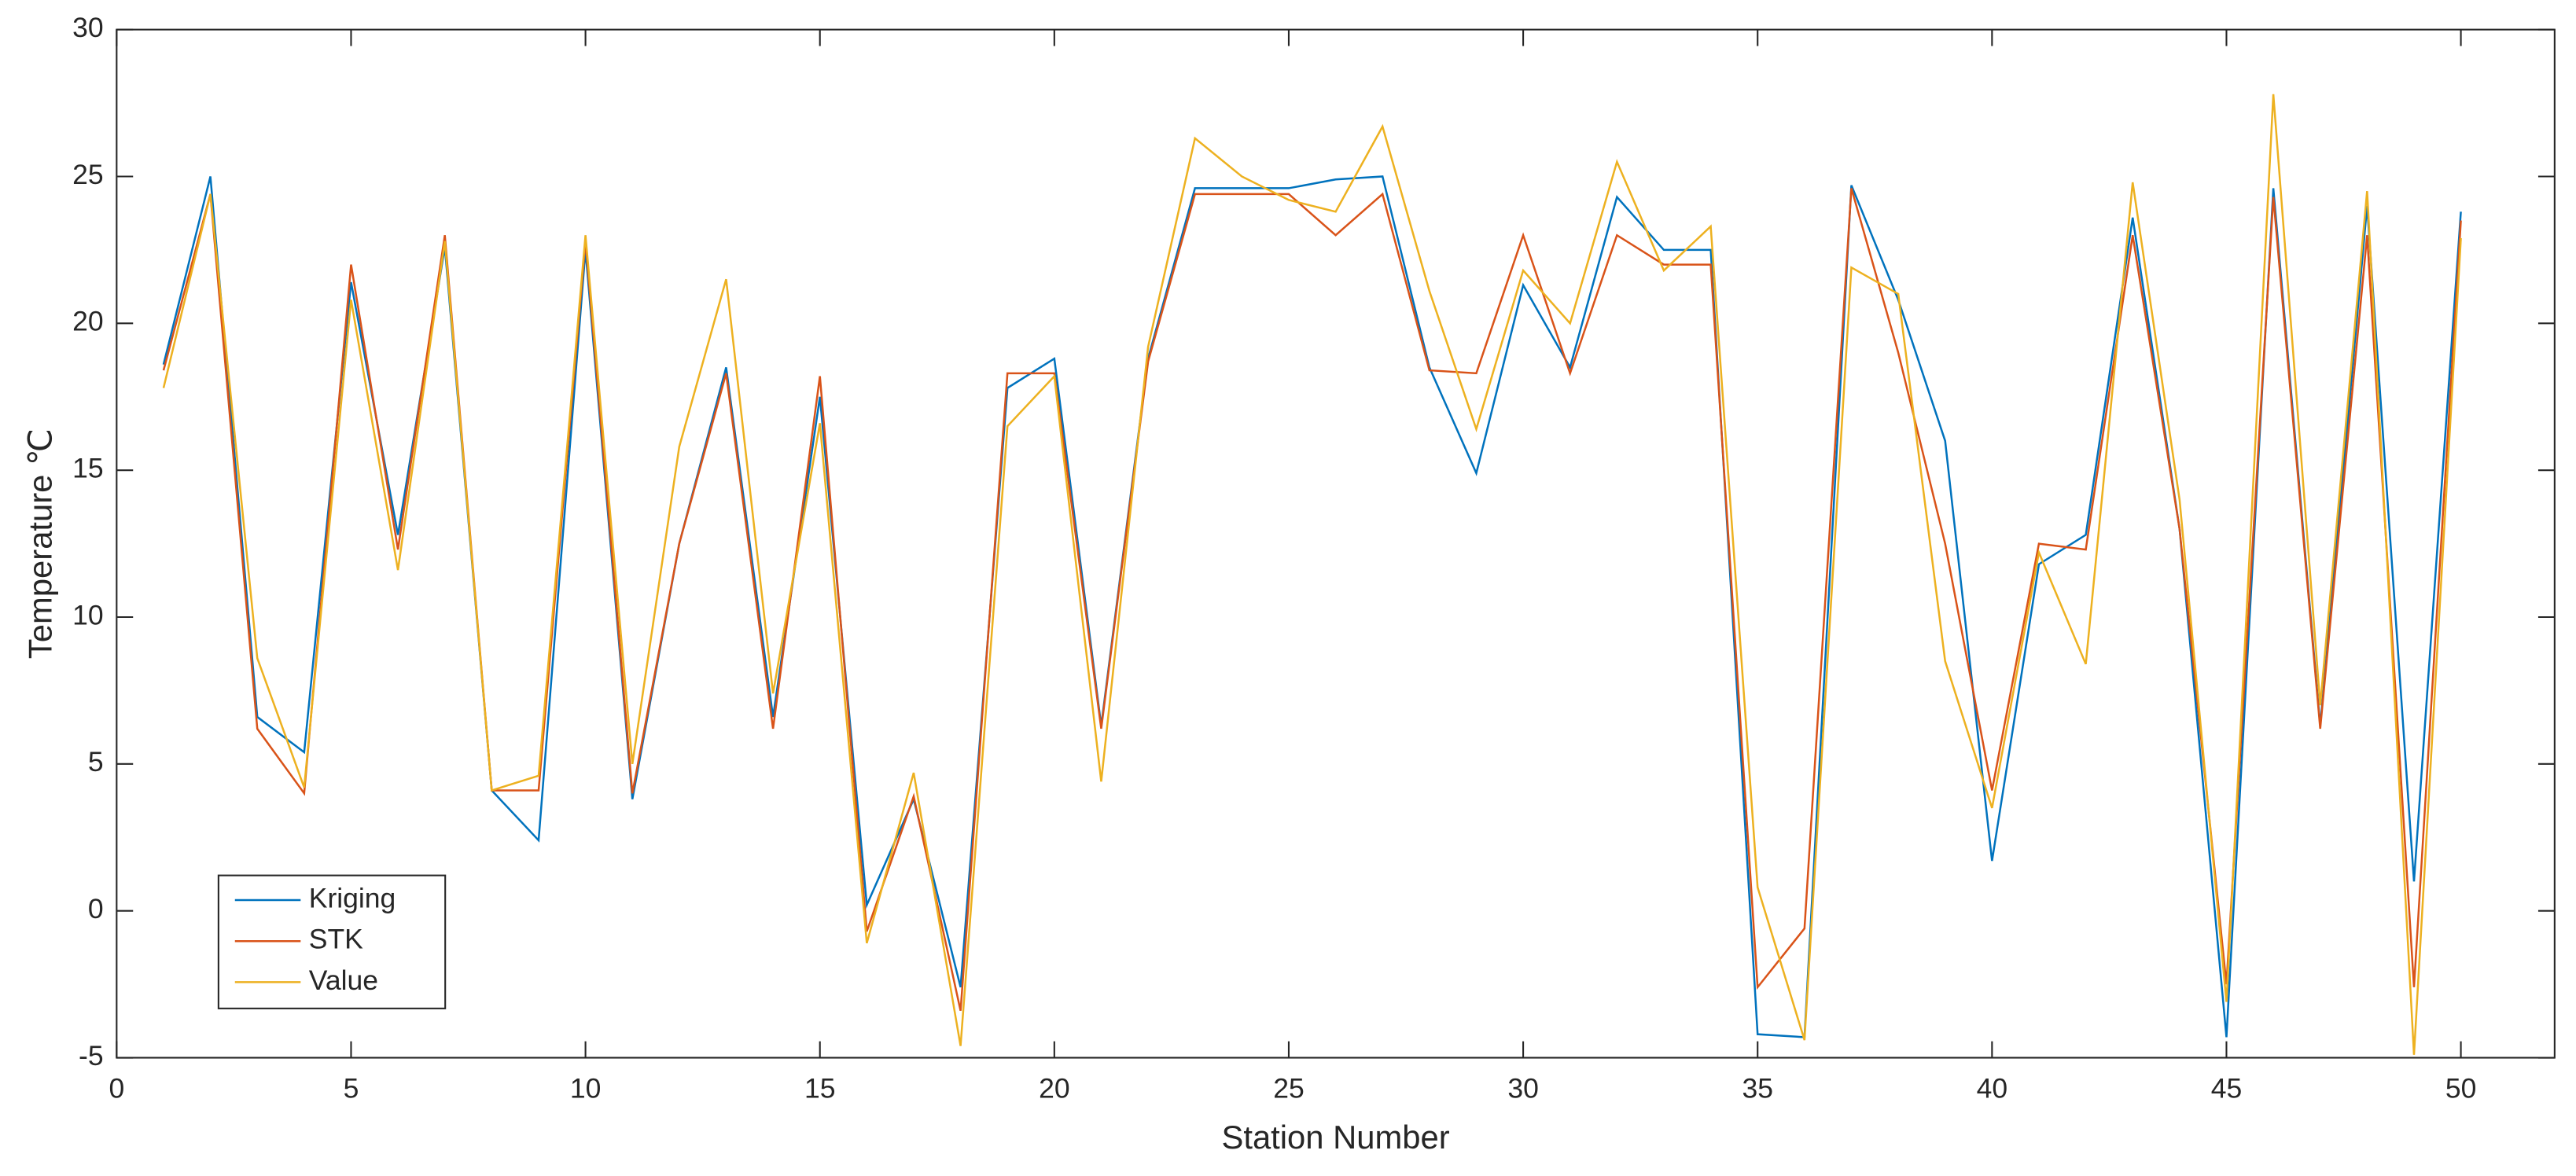 This screenshot has height=1176, width=2576. What do you see at coordinates (96, 909) in the screenshot?
I see `y-tick-label: 0` at bounding box center [96, 909].